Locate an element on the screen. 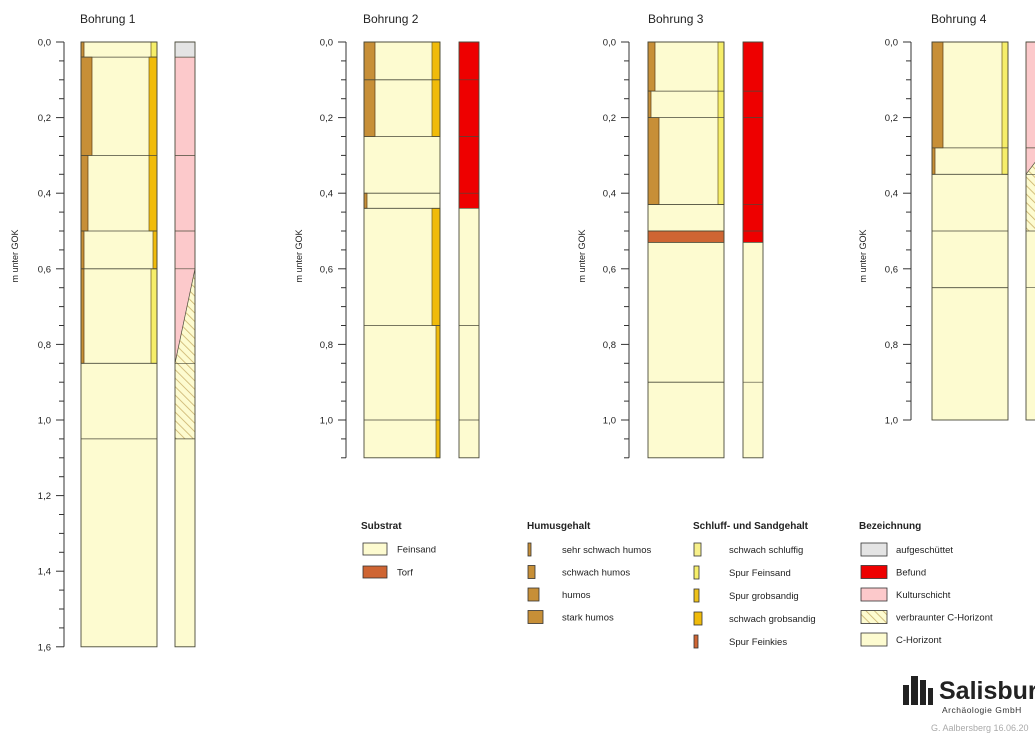 This screenshot has width=1035, height=735. borehole-4: Bohrung 4 0,0 0,2 0,4 0,6 0,8 1,0 m unter GOK is located at coordinates (946, 219).